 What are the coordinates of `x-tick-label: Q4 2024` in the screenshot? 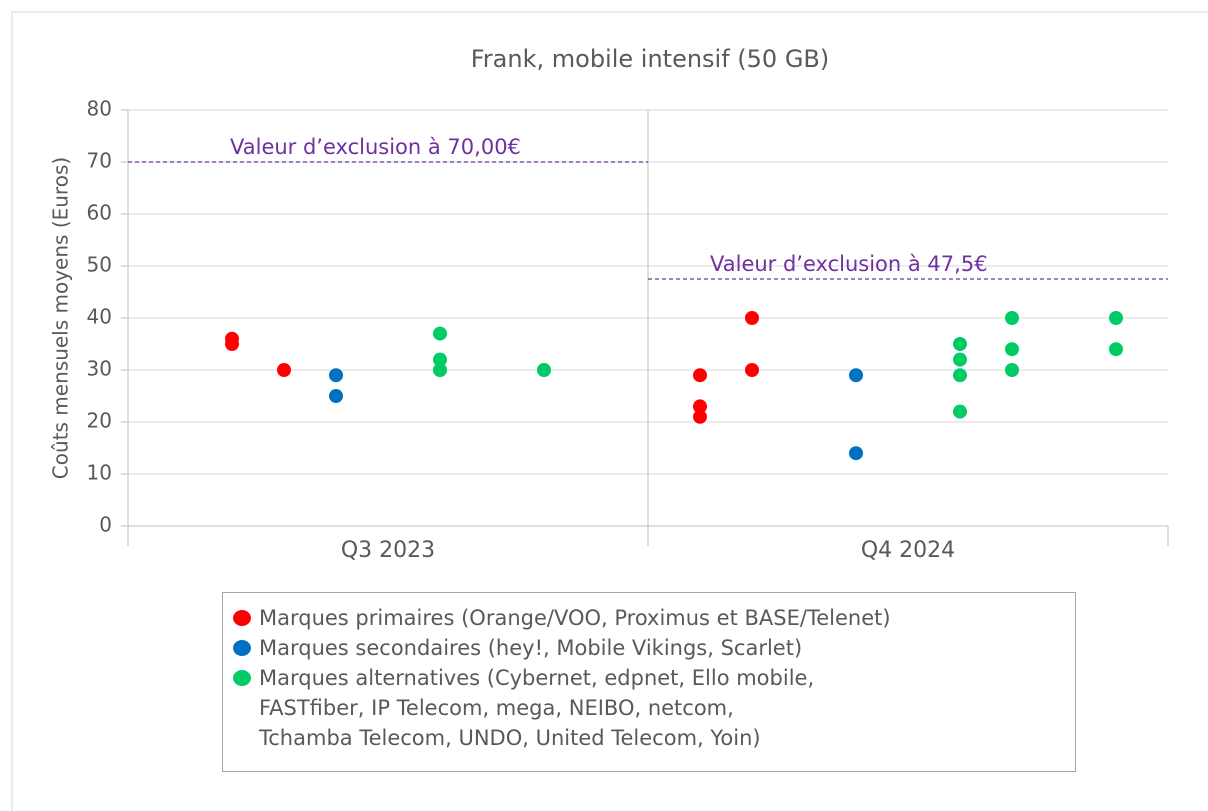 It's located at (908, 550).